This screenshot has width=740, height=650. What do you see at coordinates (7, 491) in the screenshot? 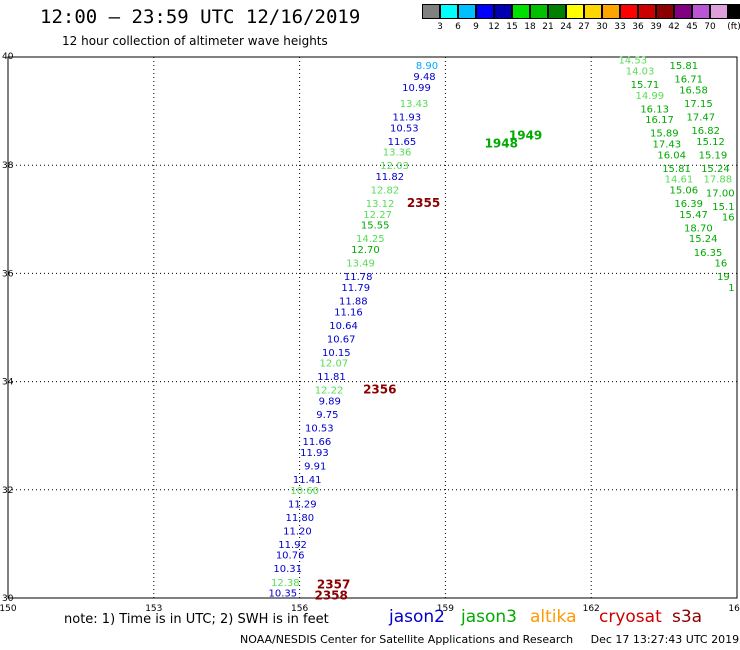
I see `y-tick-label: 32` at bounding box center [7, 491].